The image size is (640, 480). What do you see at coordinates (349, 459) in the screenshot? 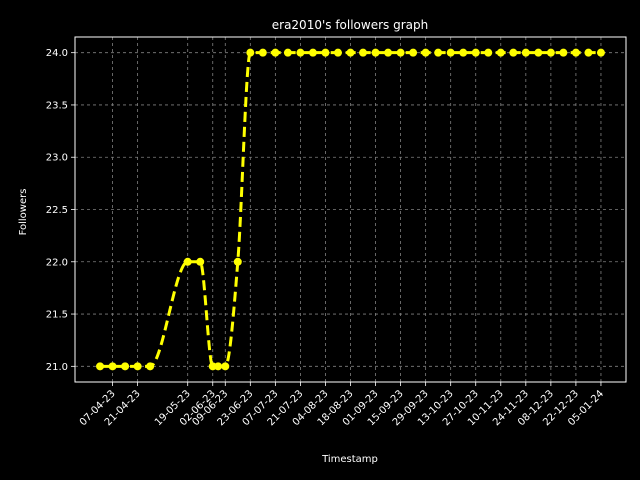
I see `x-axis-label: Timestamp` at bounding box center [349, 459].